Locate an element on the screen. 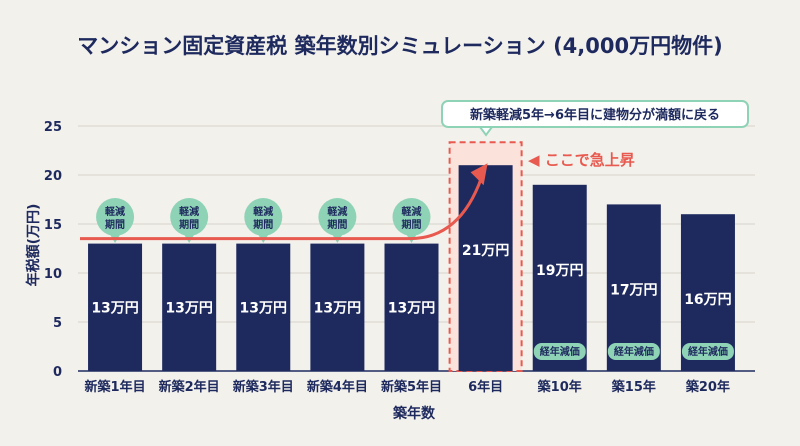  bar-label-4: 13万円 is located at coordinates (411, 308).